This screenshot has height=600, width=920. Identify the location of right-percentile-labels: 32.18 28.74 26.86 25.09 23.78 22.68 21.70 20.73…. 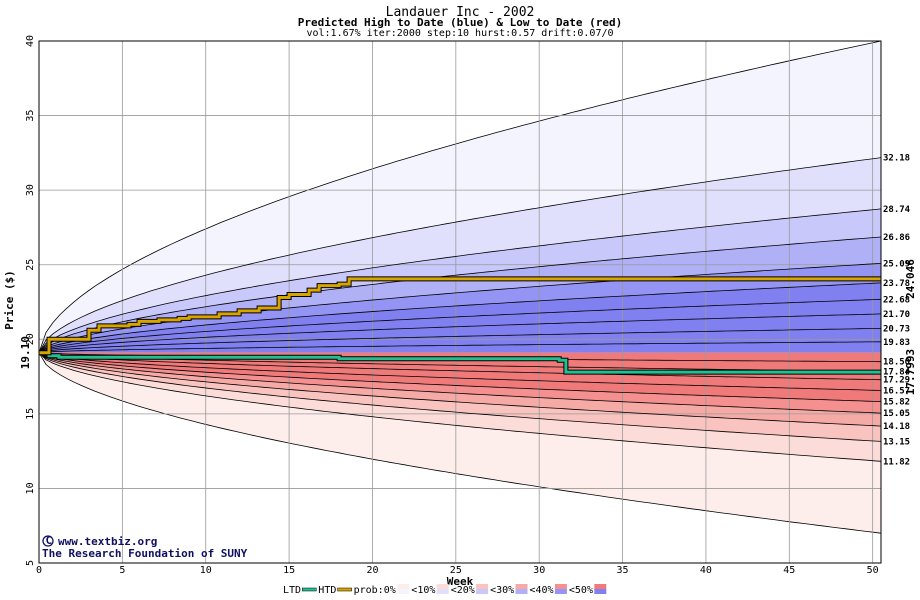
(897, 311).